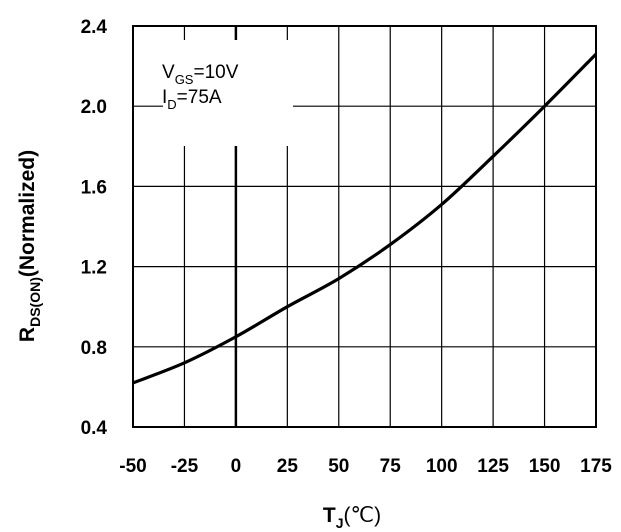 The width and height of the screenshot is (621, 532). I want to click on x-axis-title-sub: J, so click(340, 523).